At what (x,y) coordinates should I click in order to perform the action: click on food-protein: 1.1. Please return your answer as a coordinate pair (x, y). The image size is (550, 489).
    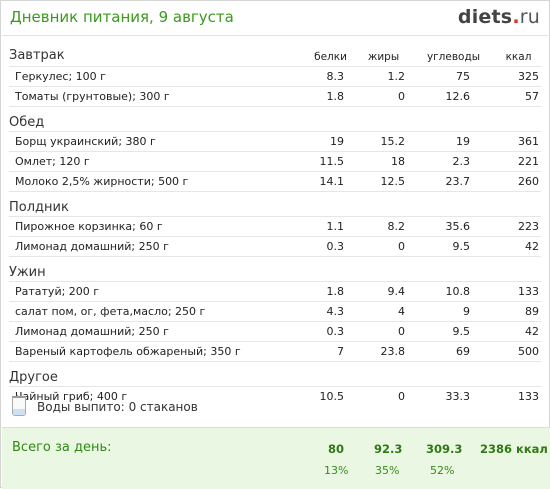
    Looking at the image, I should click on (330, 226).